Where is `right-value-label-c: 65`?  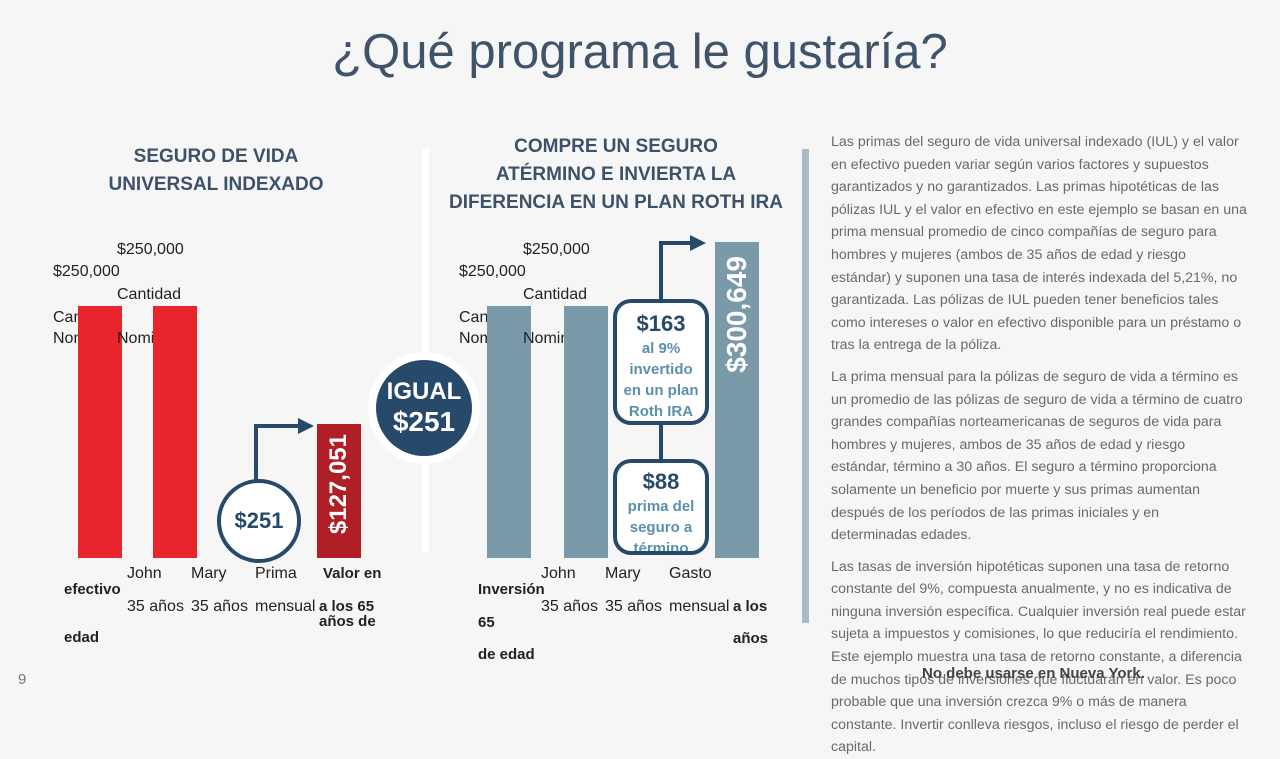 right-value-label-c: 65 is located at coordinates (486, 622).